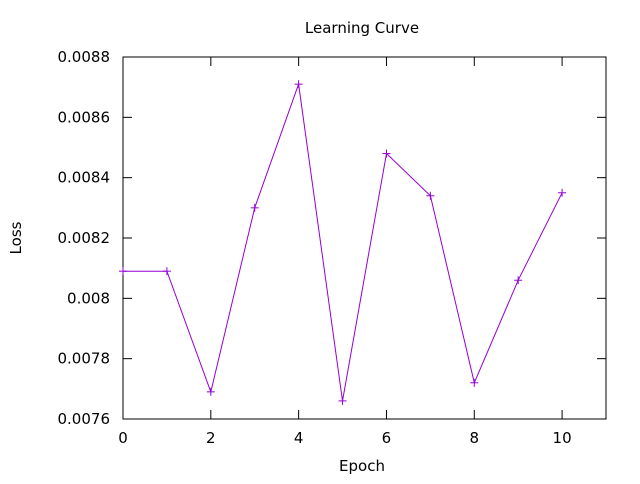 Image resolution: width=640 pixels, height=484 pixels. Describe the element at coordinates (88, 298) in the screenshot. I see `y-tick-label: 0.008` at that location.